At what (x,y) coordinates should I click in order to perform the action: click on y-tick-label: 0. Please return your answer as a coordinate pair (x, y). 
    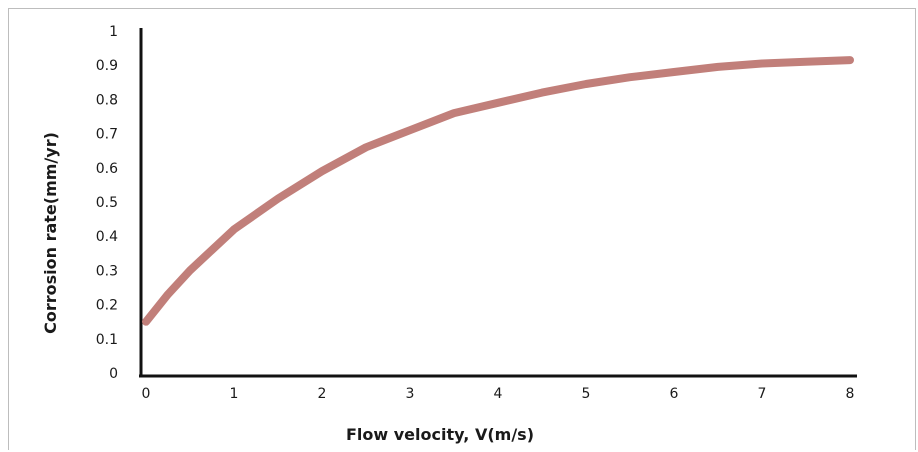
    Looking at the image, I should click on (113, 374).